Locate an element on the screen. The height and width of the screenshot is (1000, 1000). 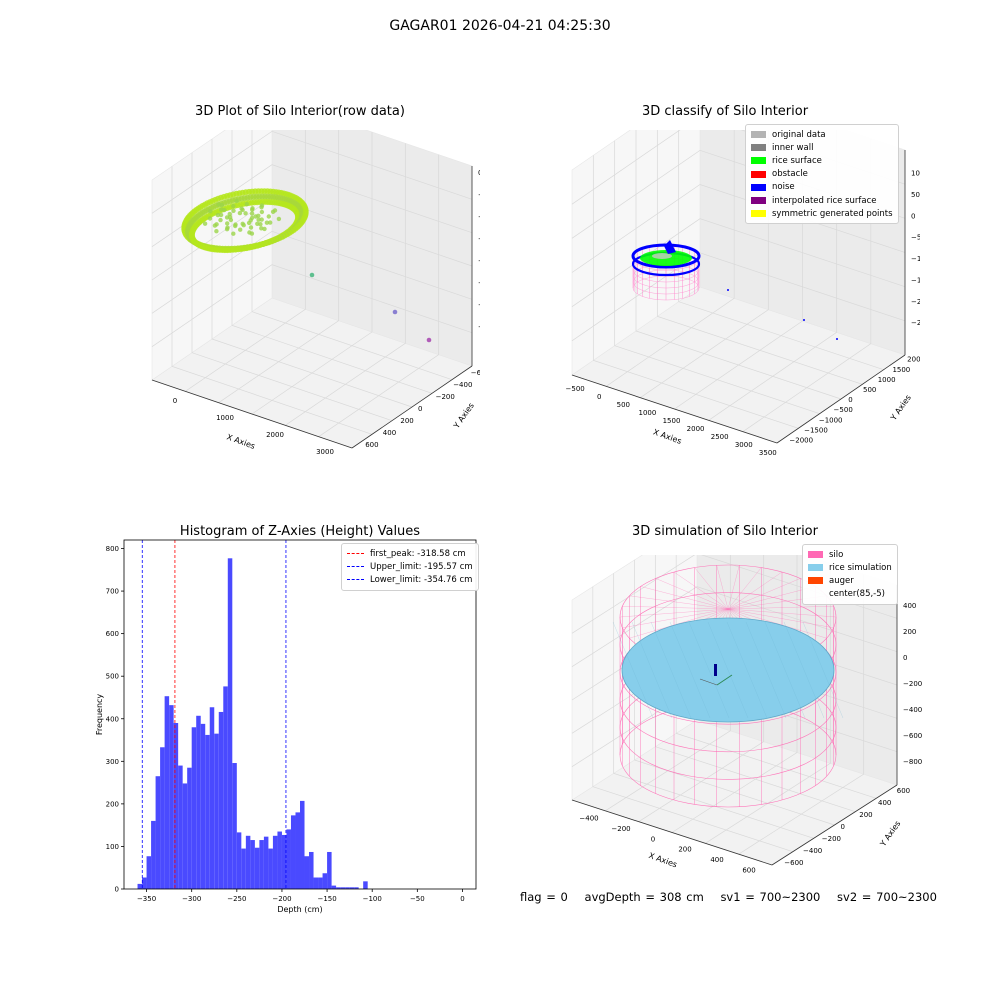
panel2-y-axis-line is located at coordinates (841, 399).